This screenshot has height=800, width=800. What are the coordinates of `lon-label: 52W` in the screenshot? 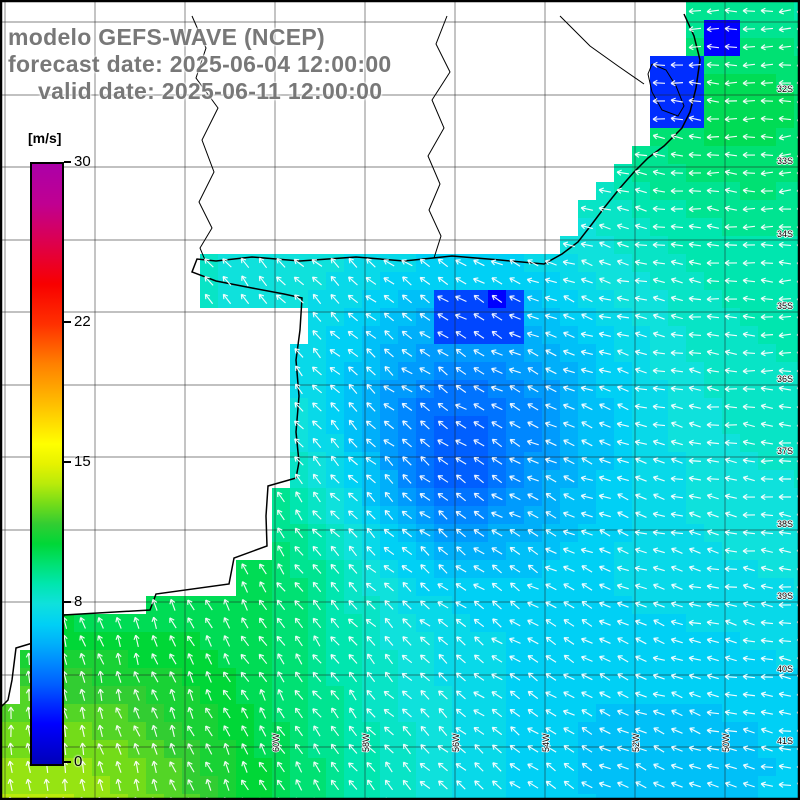 It's located at (636, 742).